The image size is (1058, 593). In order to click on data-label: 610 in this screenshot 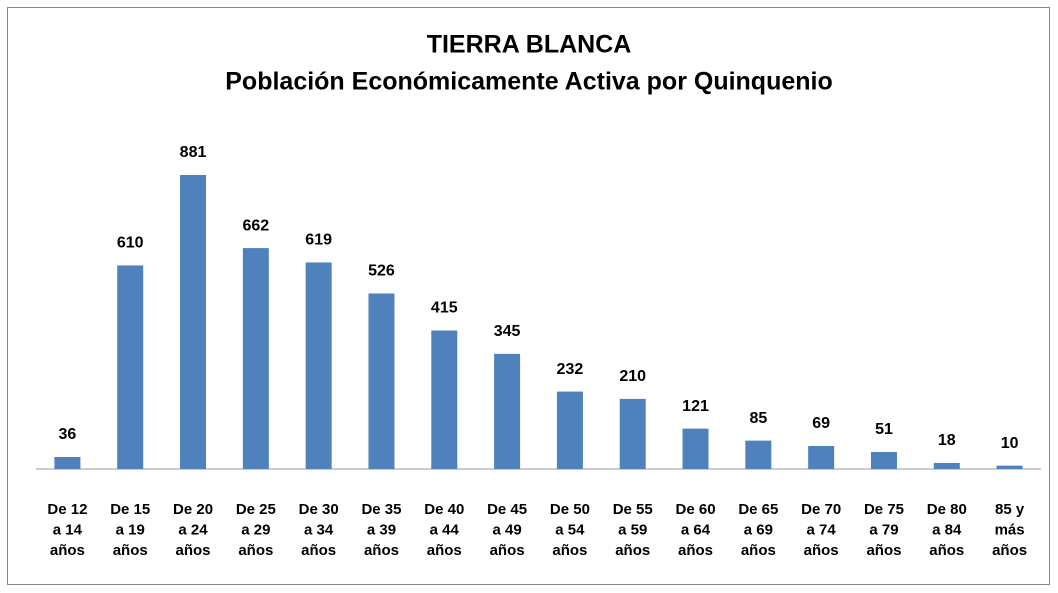, I will do `click(130, 243)`.